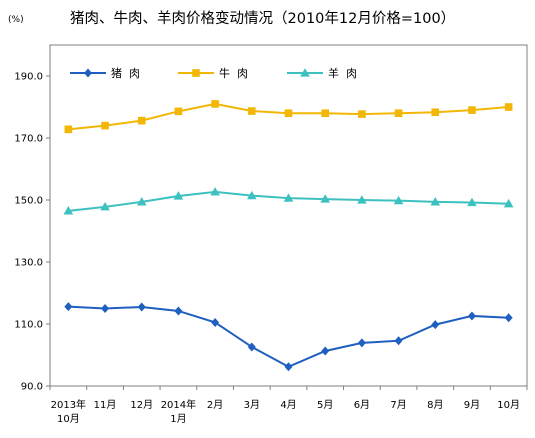 The height and width of the screenshot is (438, 535). Describe the element at coordinates (435, 405) in the screenshot. I see `x-tick-label: 8月` at that location.